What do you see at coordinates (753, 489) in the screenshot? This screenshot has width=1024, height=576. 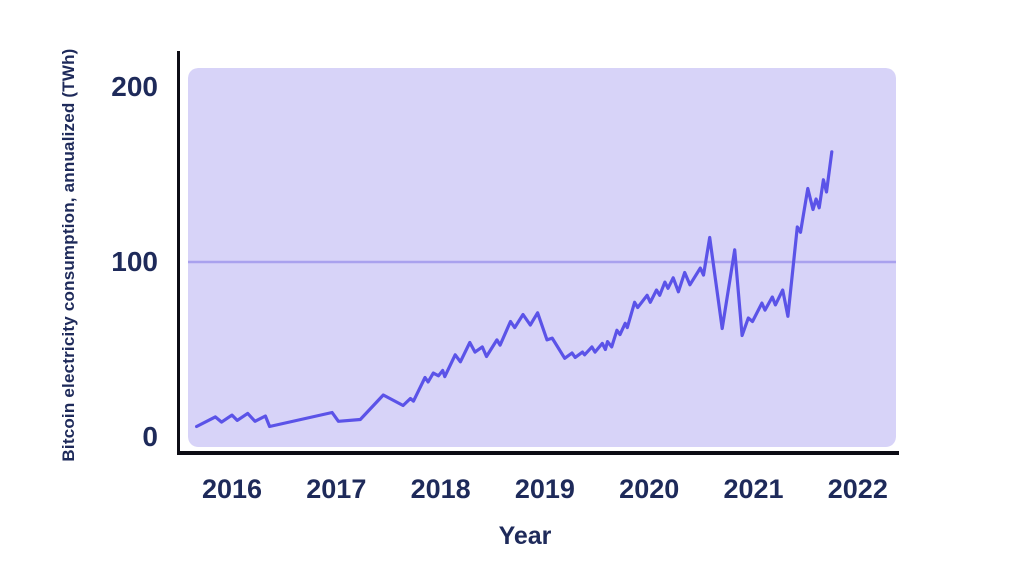 I see `x-tick-label: 2021` at bounding box center [753, 489].